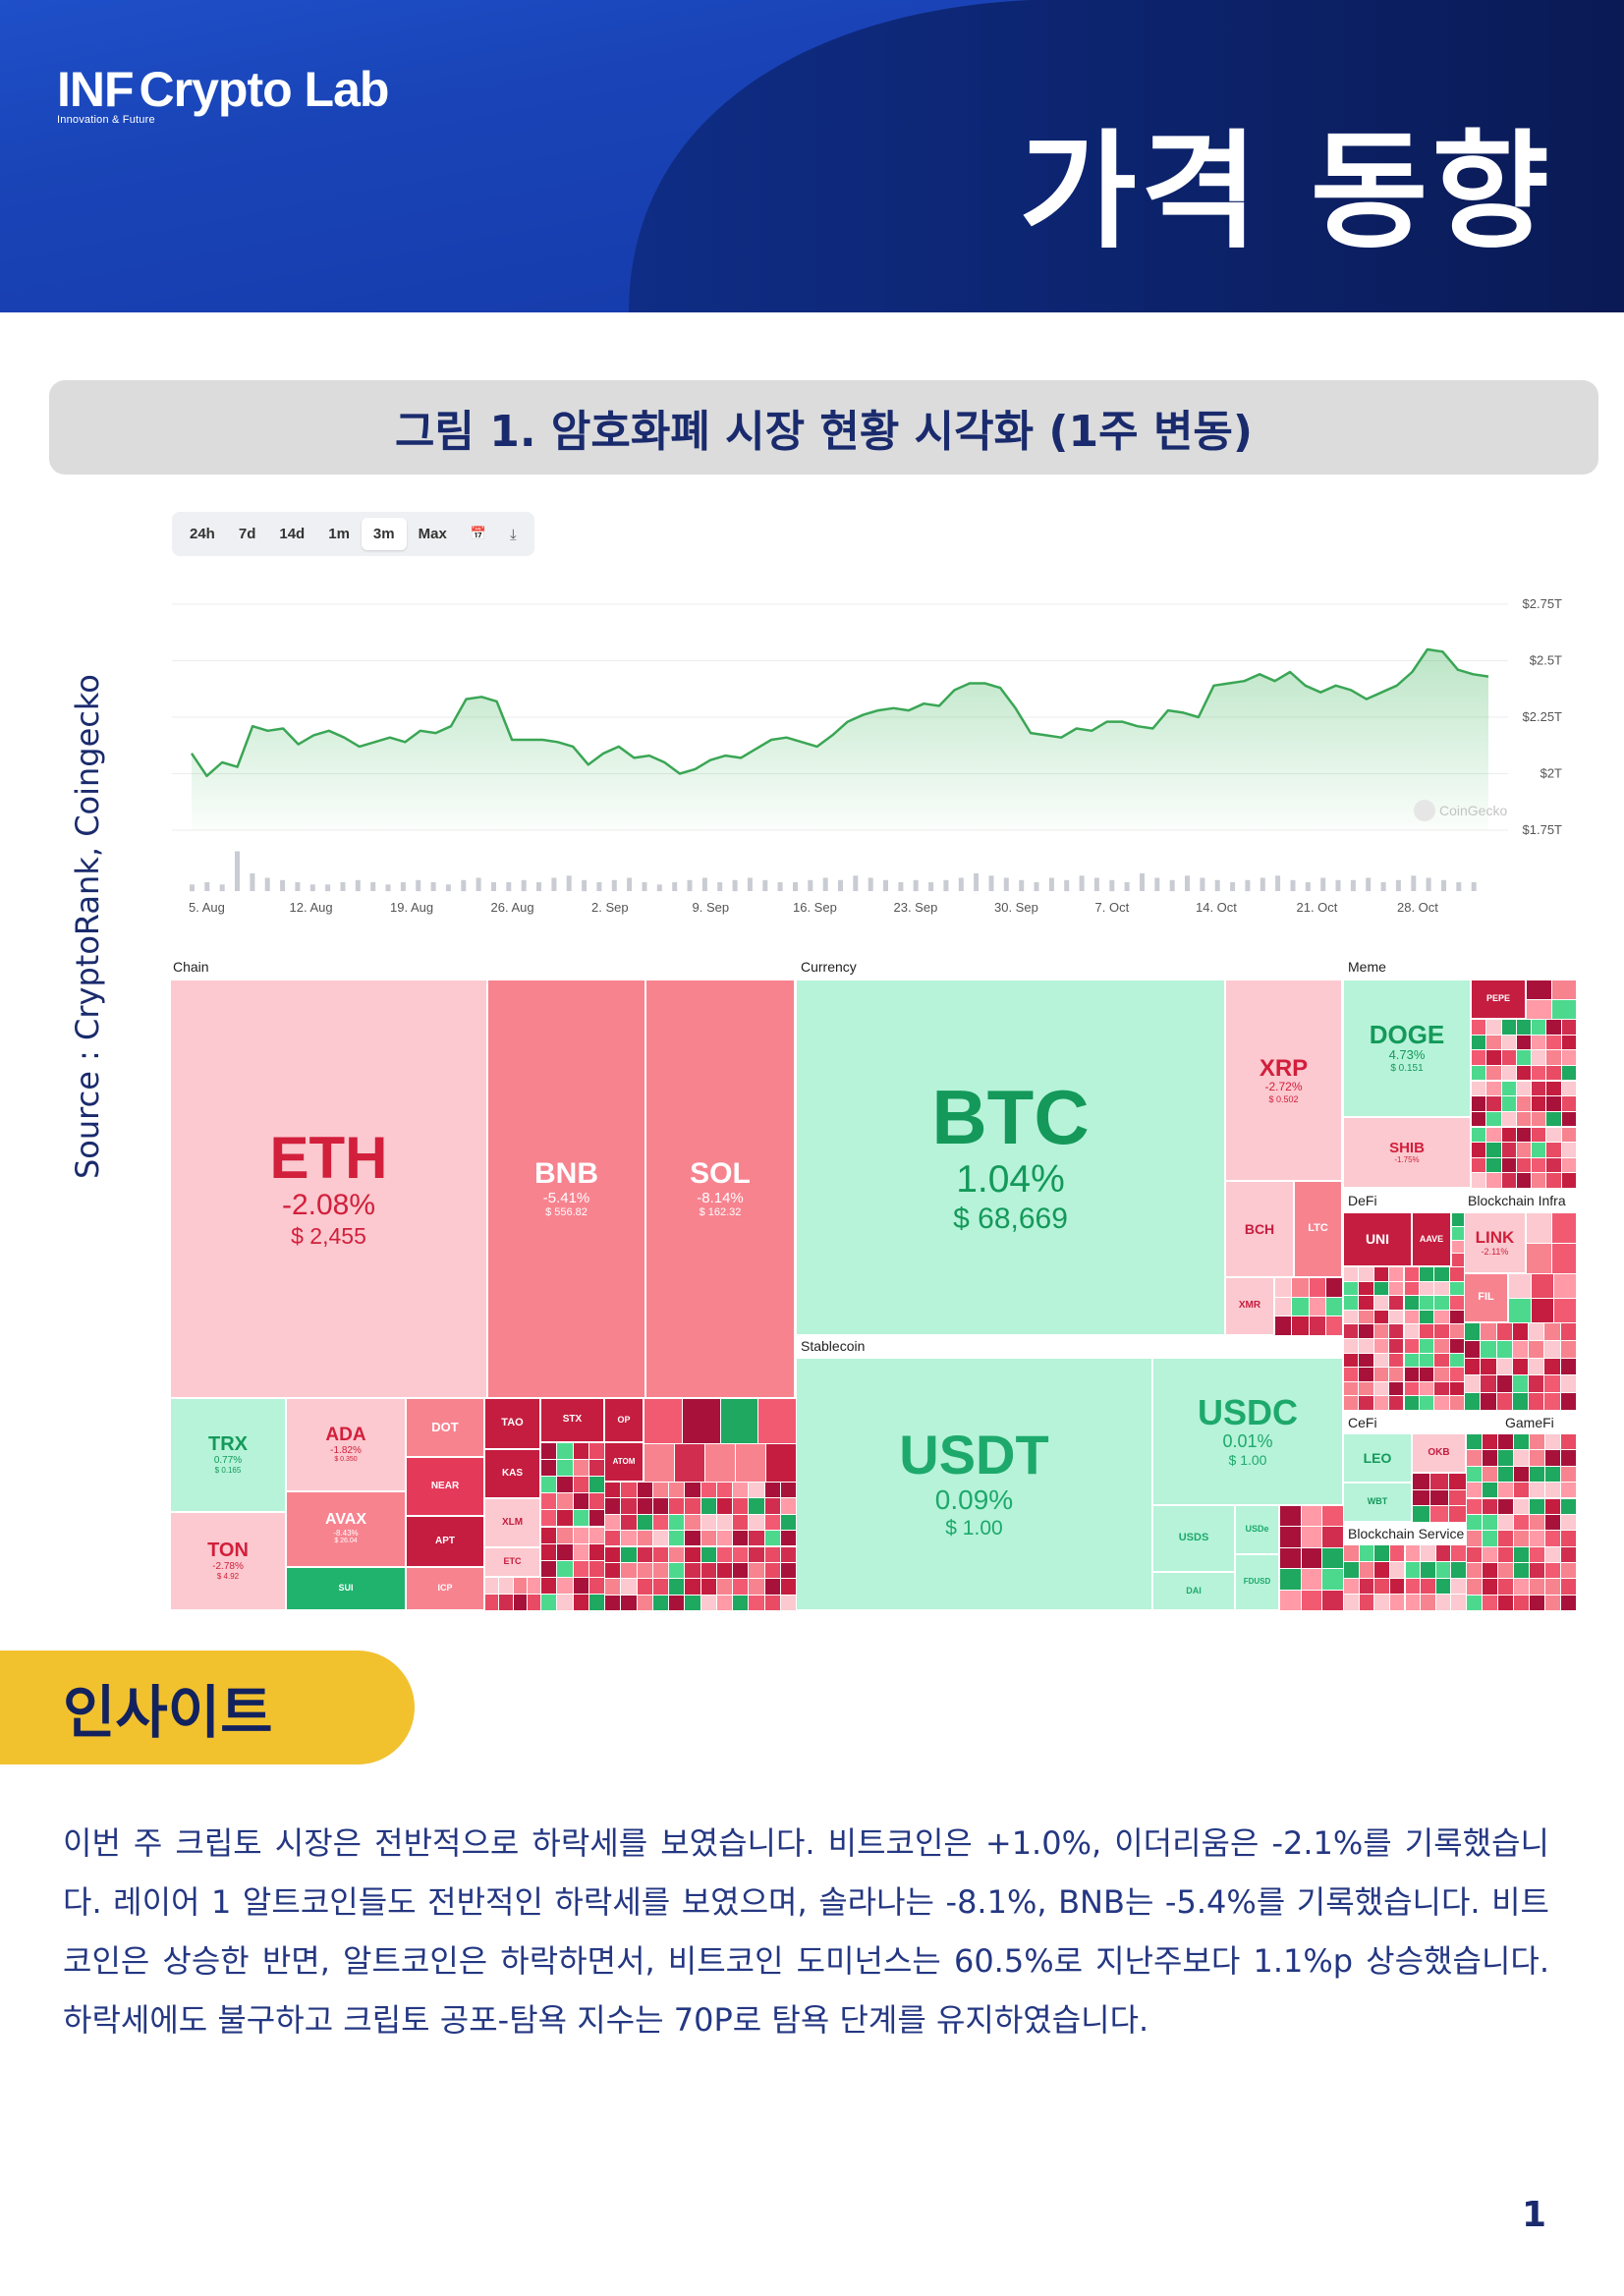 The image size is (1624, 2296). Describe the element at coordinates (512, 1562) in the screenshot. I see `treemap-tile-etc: ETC` at that location.